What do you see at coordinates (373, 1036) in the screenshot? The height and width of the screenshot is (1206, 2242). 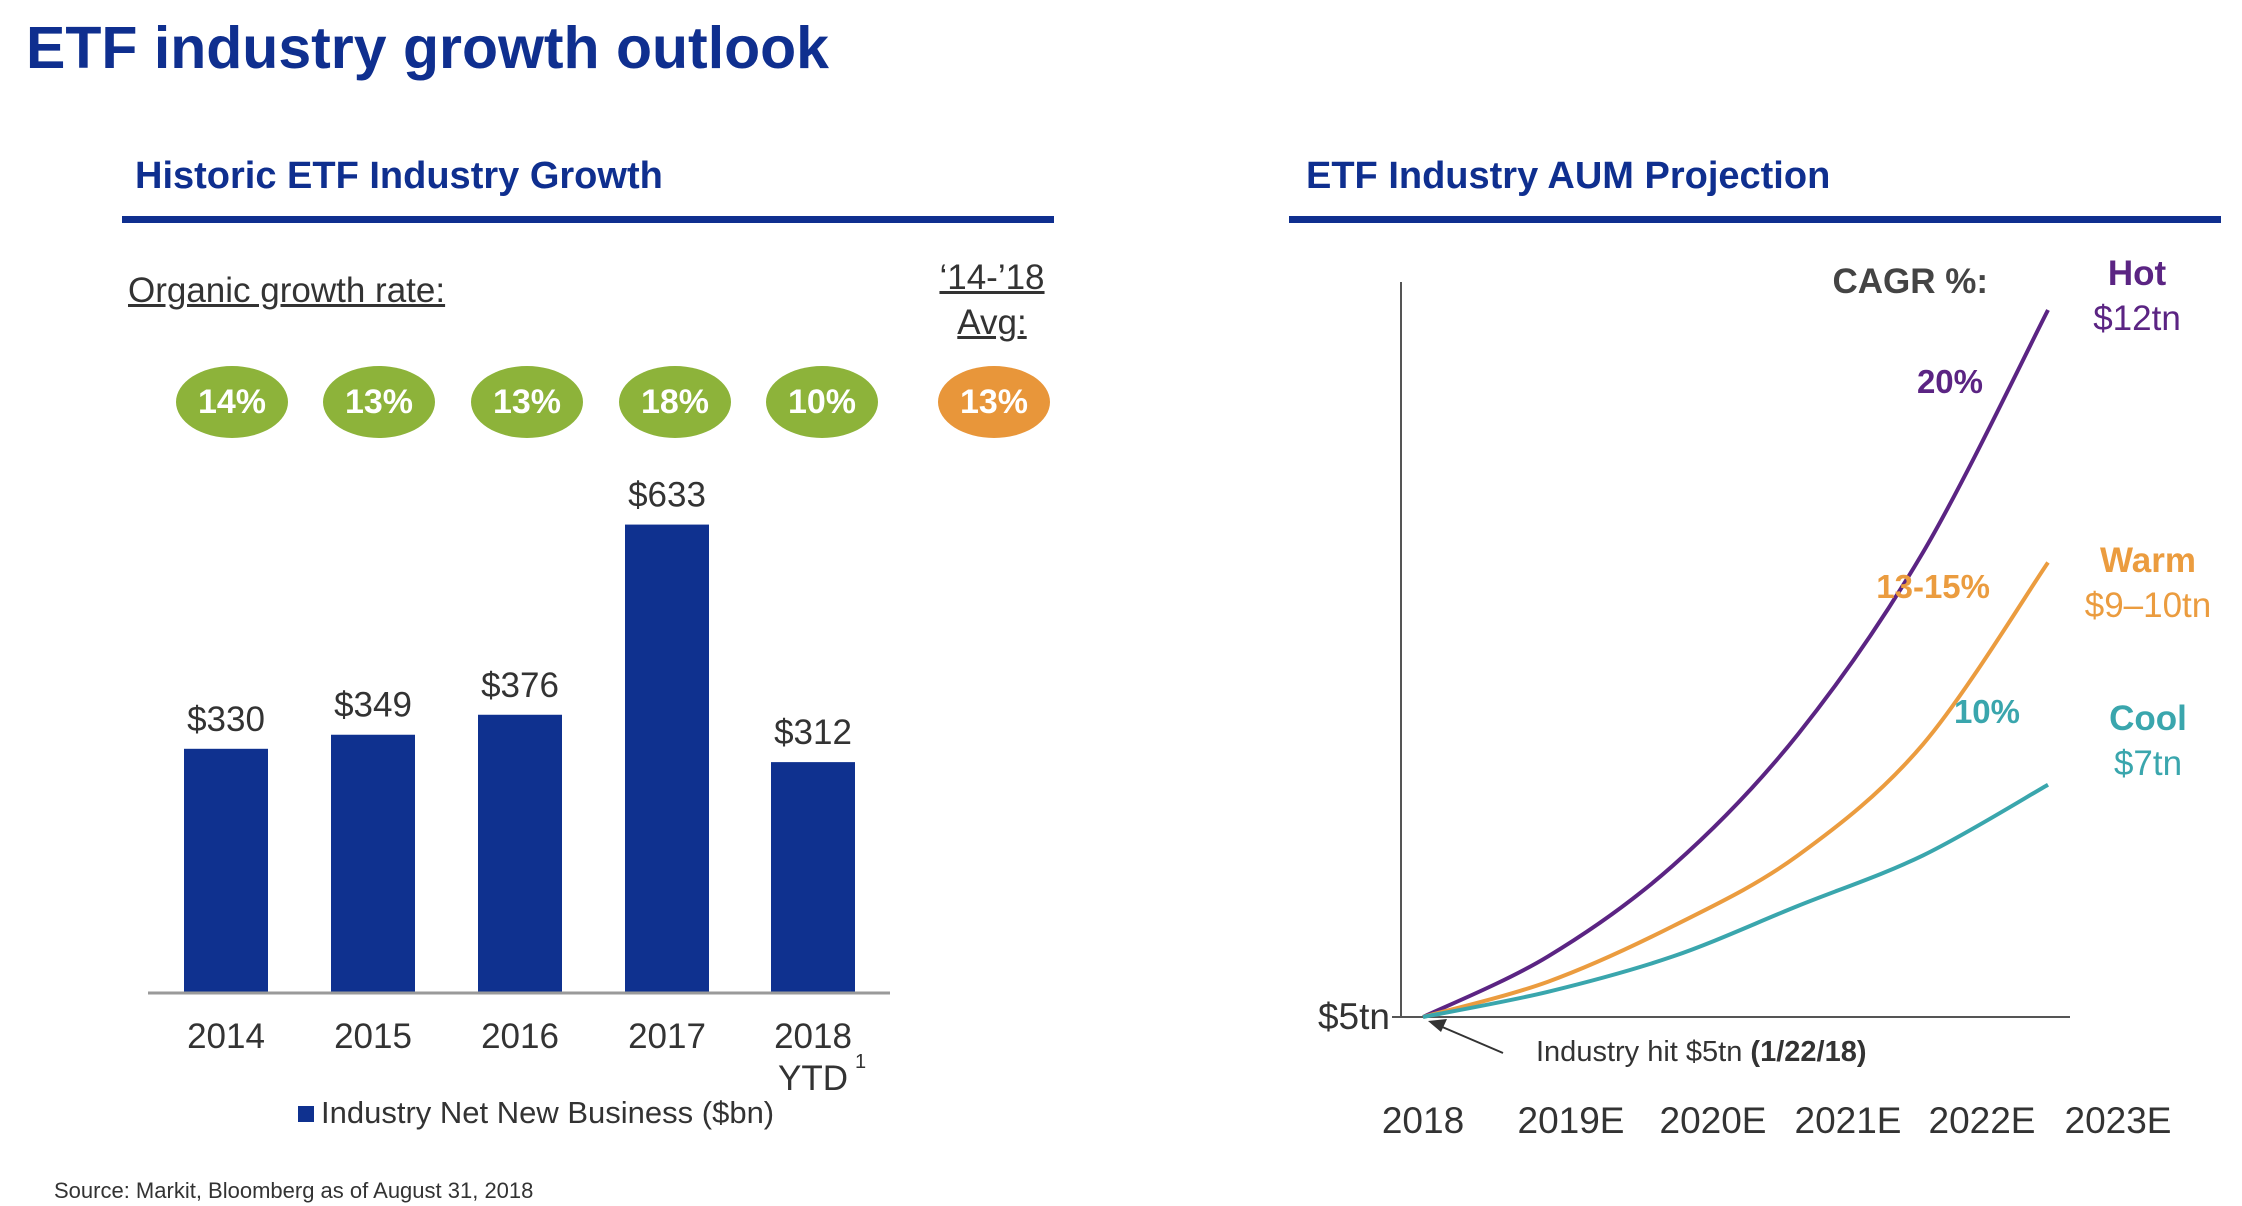 I see `x-tick-label: 2015` at bounding box center [373, 1036].